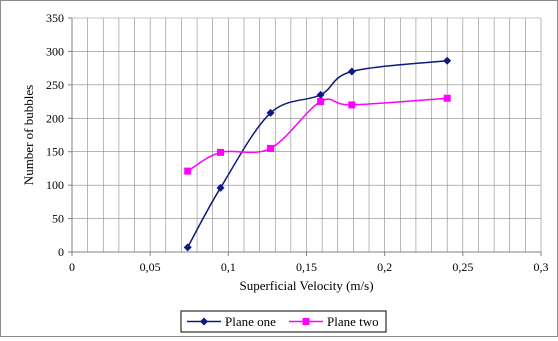 The height and width of the screenshot is (341, 558). Describe the element at coordinates (306, 267) in the screenshot. I see `x-tick-label: 0,15` at that location.